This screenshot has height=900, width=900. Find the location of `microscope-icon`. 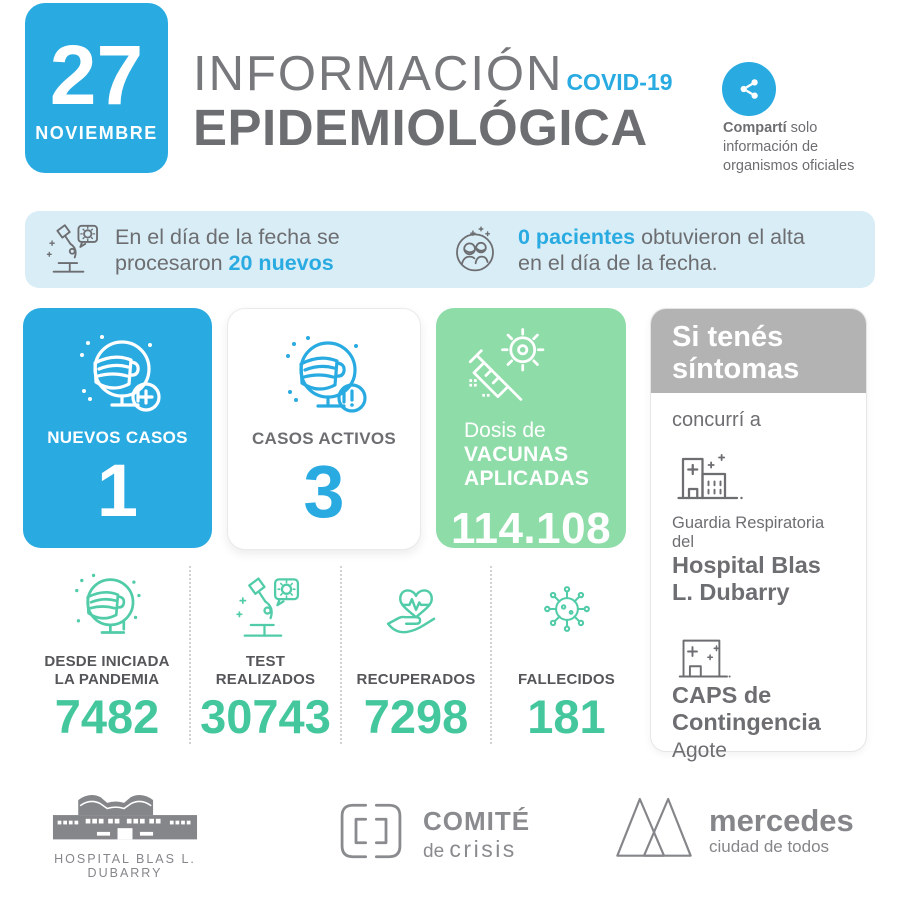

microscope-icon is located at coordinates (72, 248).